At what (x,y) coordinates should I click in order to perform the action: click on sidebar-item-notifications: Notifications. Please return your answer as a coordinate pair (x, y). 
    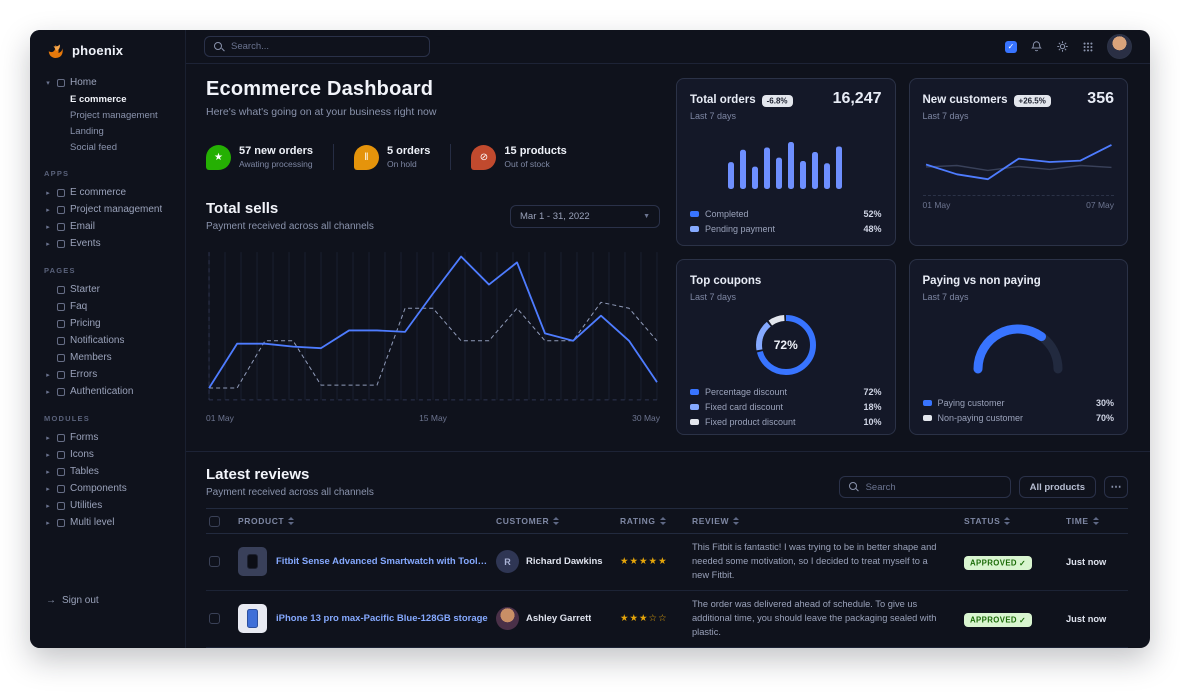
    Looking at the image, I should click on (108, 340).